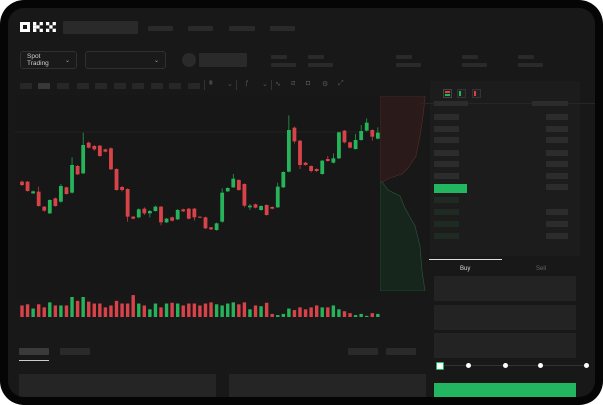  I want to click on bid-row-amount, so click(557, 236).